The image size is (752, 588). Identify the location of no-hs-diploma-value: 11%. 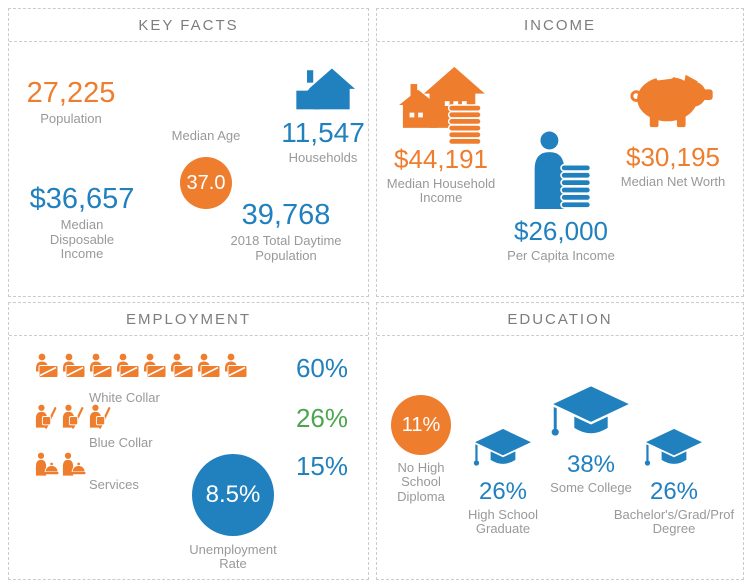
(421, 424).